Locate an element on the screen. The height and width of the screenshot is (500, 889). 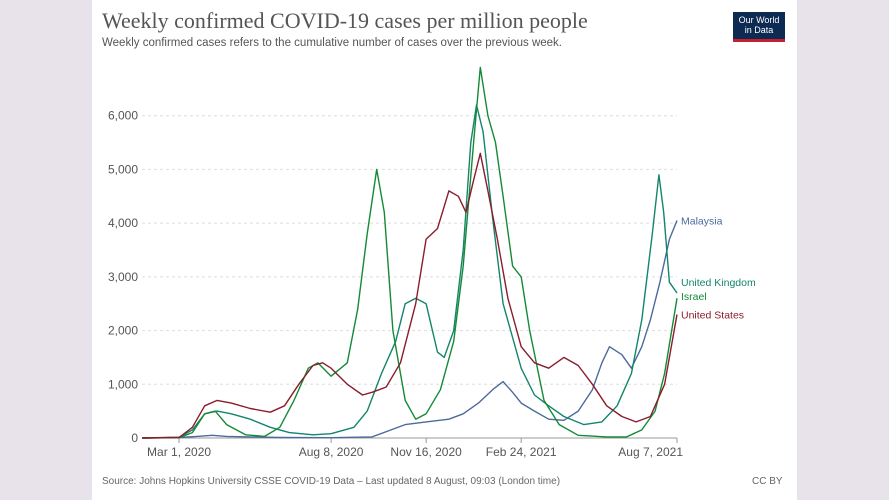
y-tick-label: 3,000 is located at coordinates (123, 277).